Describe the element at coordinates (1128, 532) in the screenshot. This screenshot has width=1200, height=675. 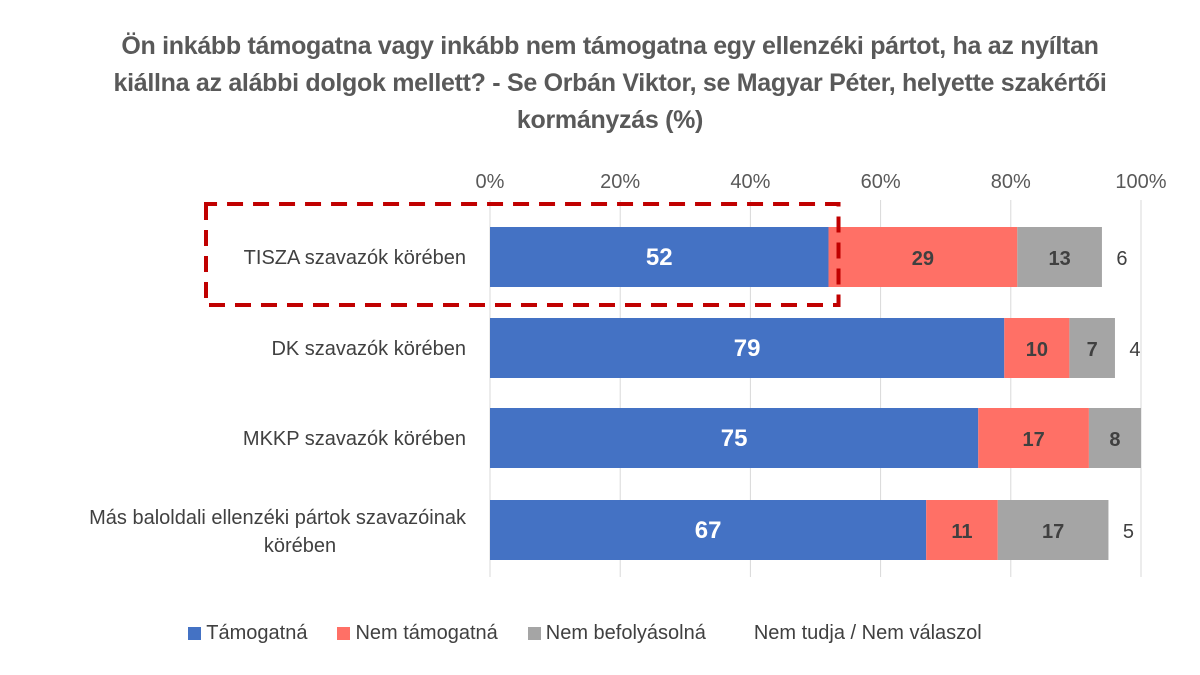
I see `data-label: 5` at that location.